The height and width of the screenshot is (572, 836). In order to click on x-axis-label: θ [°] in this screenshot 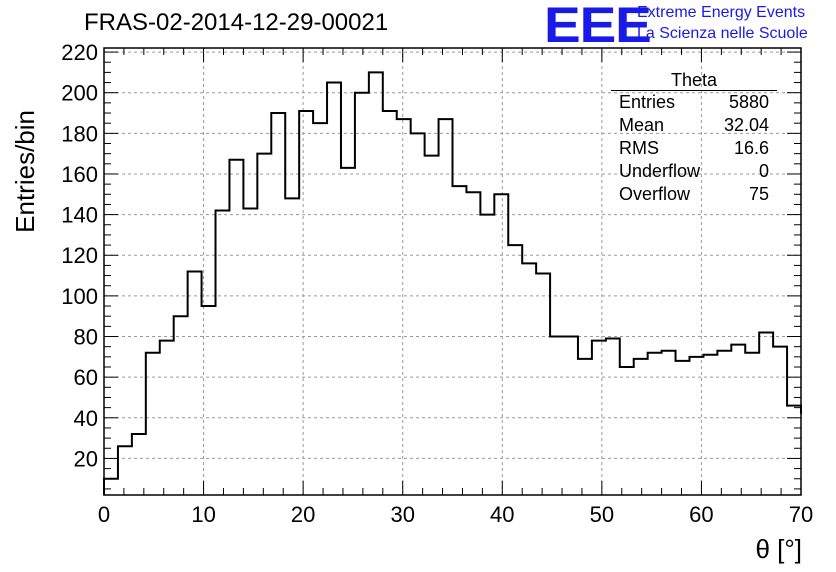, I will do `click(778, 549)`.